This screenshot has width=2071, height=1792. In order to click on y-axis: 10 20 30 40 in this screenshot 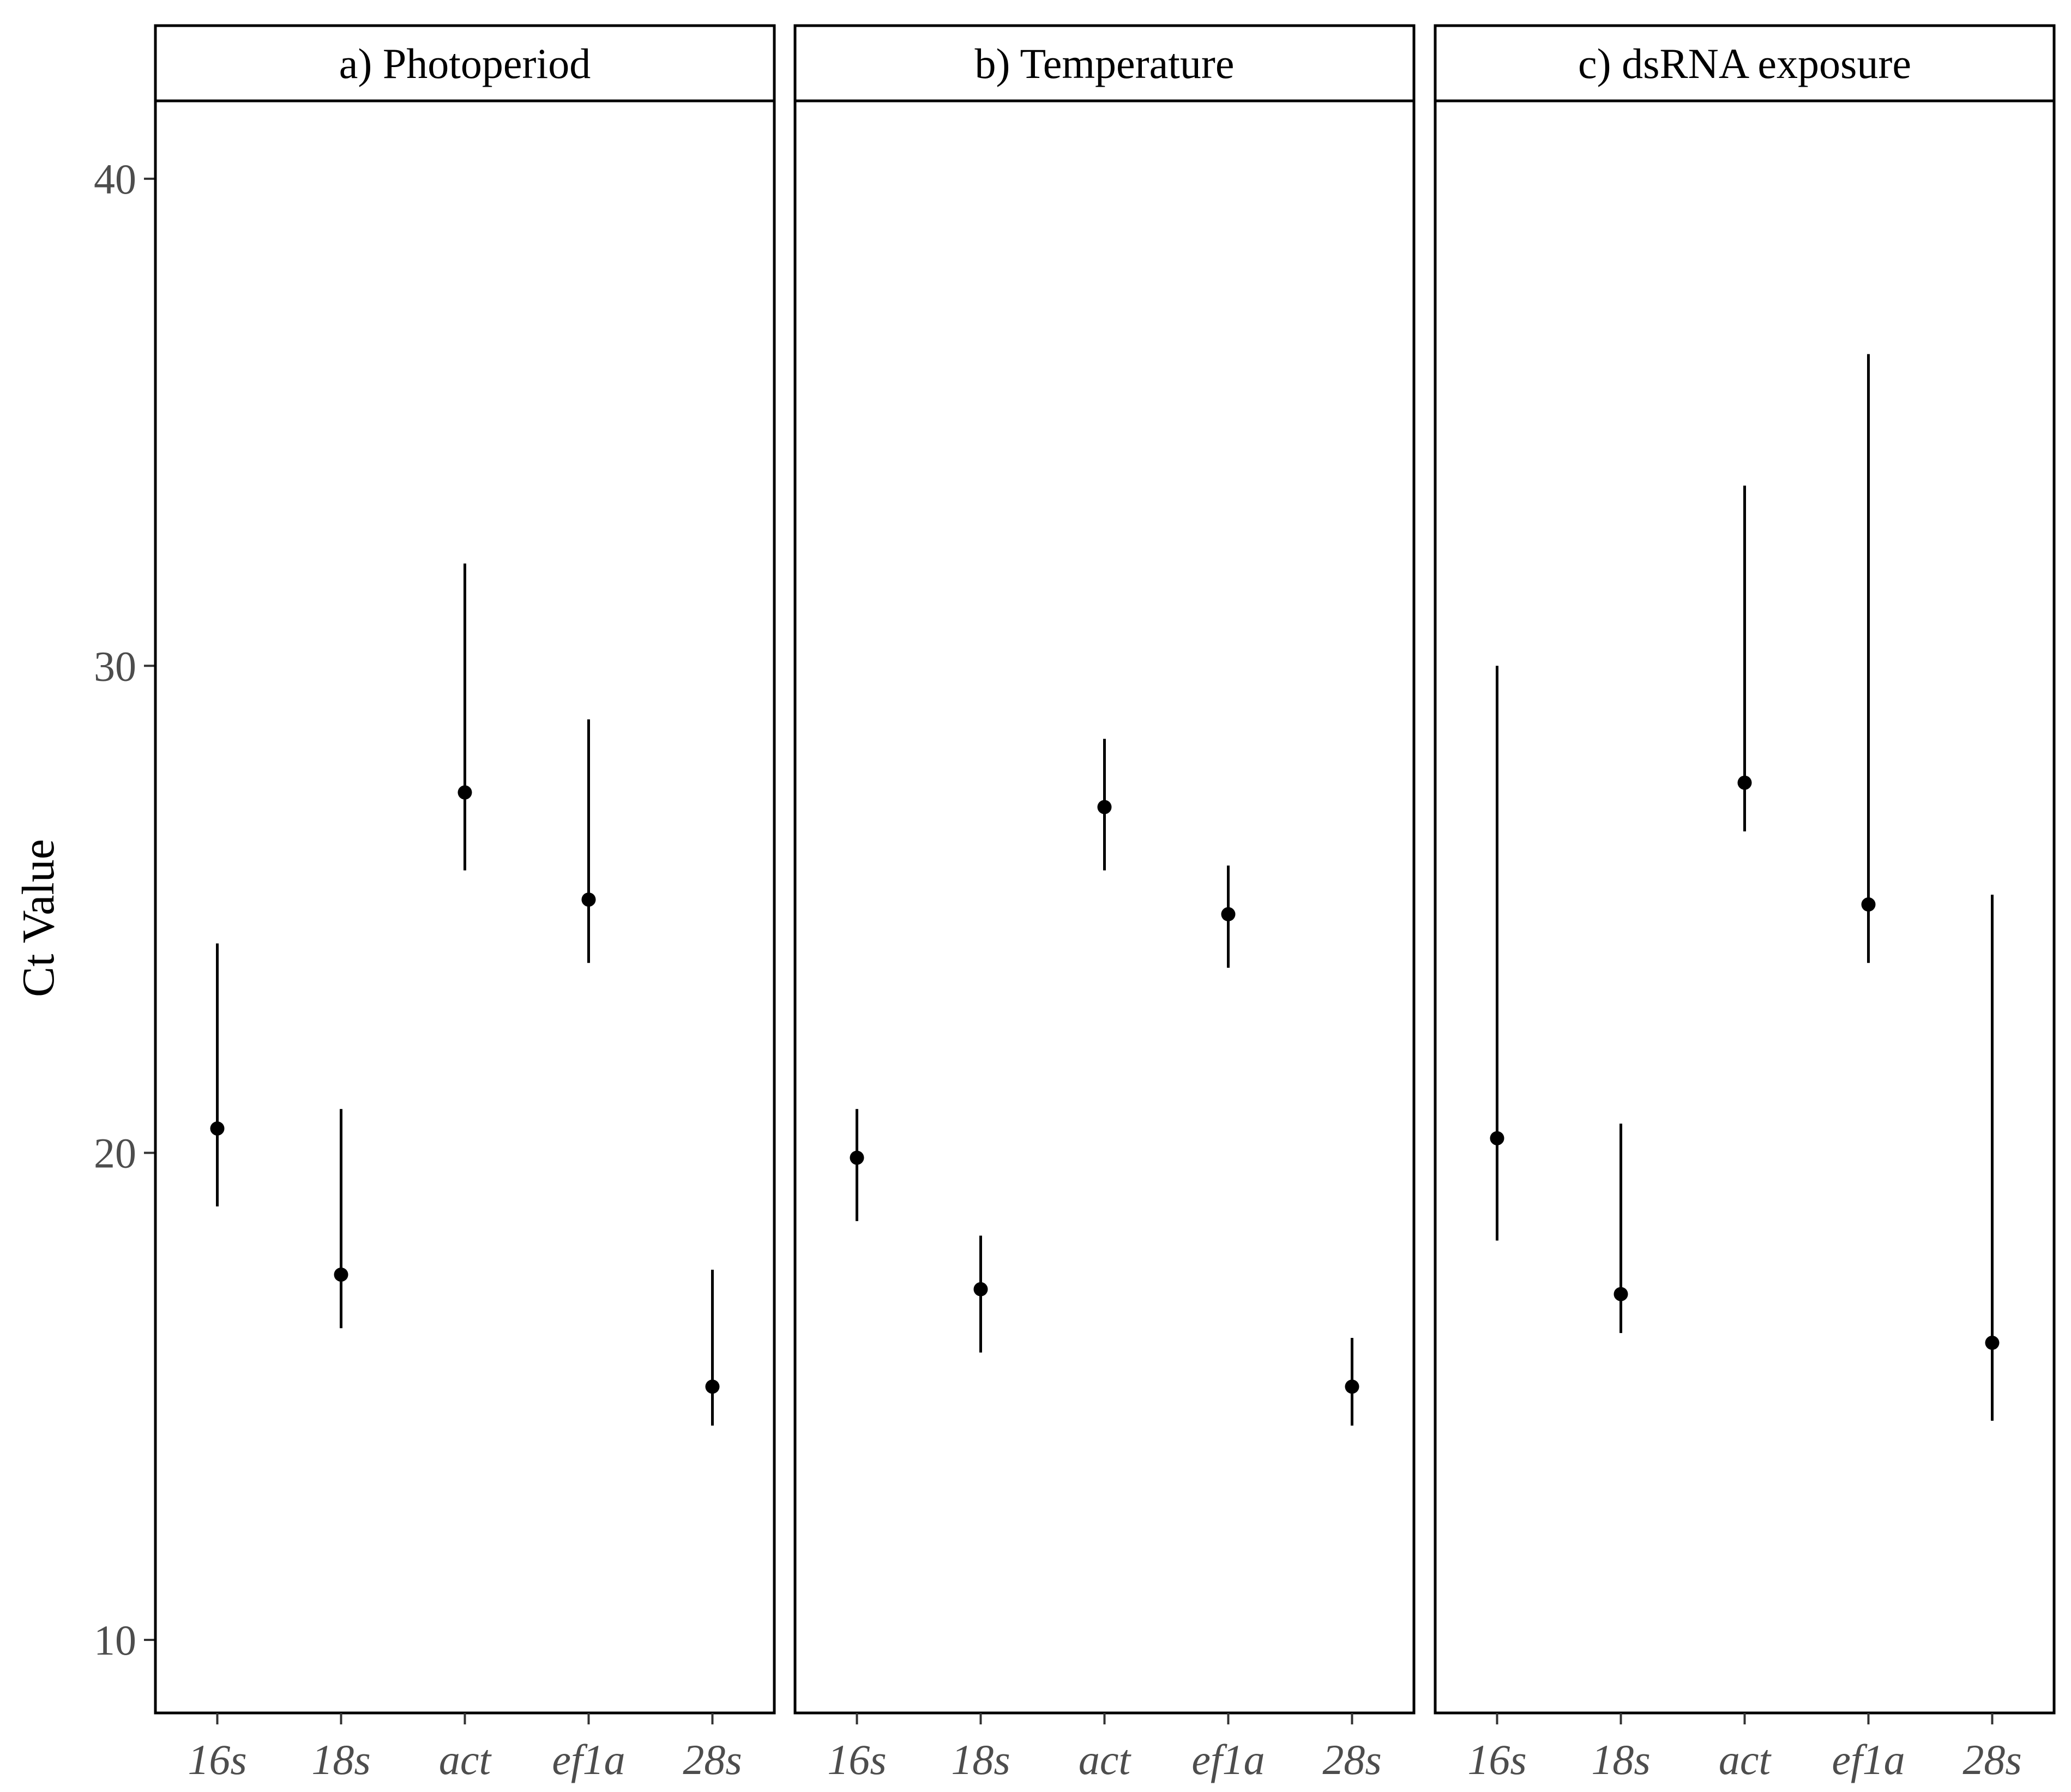, I will do `click(124, 909)`.